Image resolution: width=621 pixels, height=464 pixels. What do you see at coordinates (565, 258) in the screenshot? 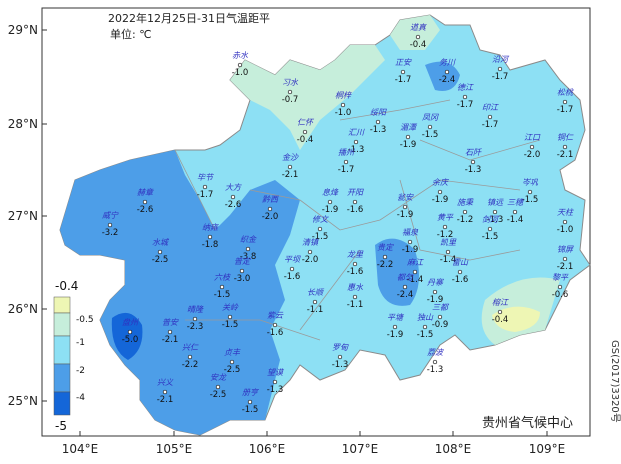
I see `station: 锦屏 -2.1` at bounding box center [565, 258].